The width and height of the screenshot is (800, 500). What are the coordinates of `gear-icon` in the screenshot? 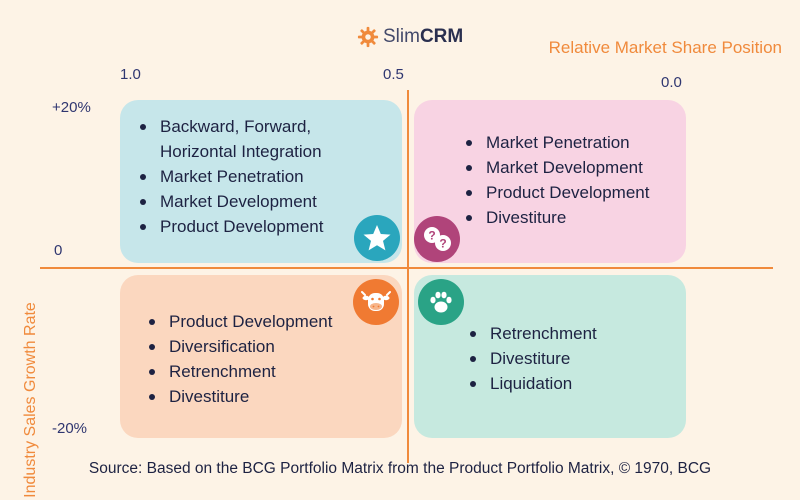 It's located at (368, 37).